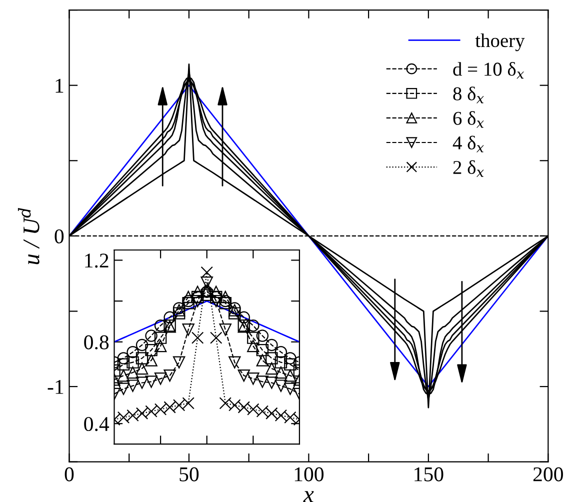 The width and height of the screenshot is (577, 502). What do you see at coordinates (59, 236) in the screenshot?
I see `y-tick-label: 0` at bounding box center [59, 236].